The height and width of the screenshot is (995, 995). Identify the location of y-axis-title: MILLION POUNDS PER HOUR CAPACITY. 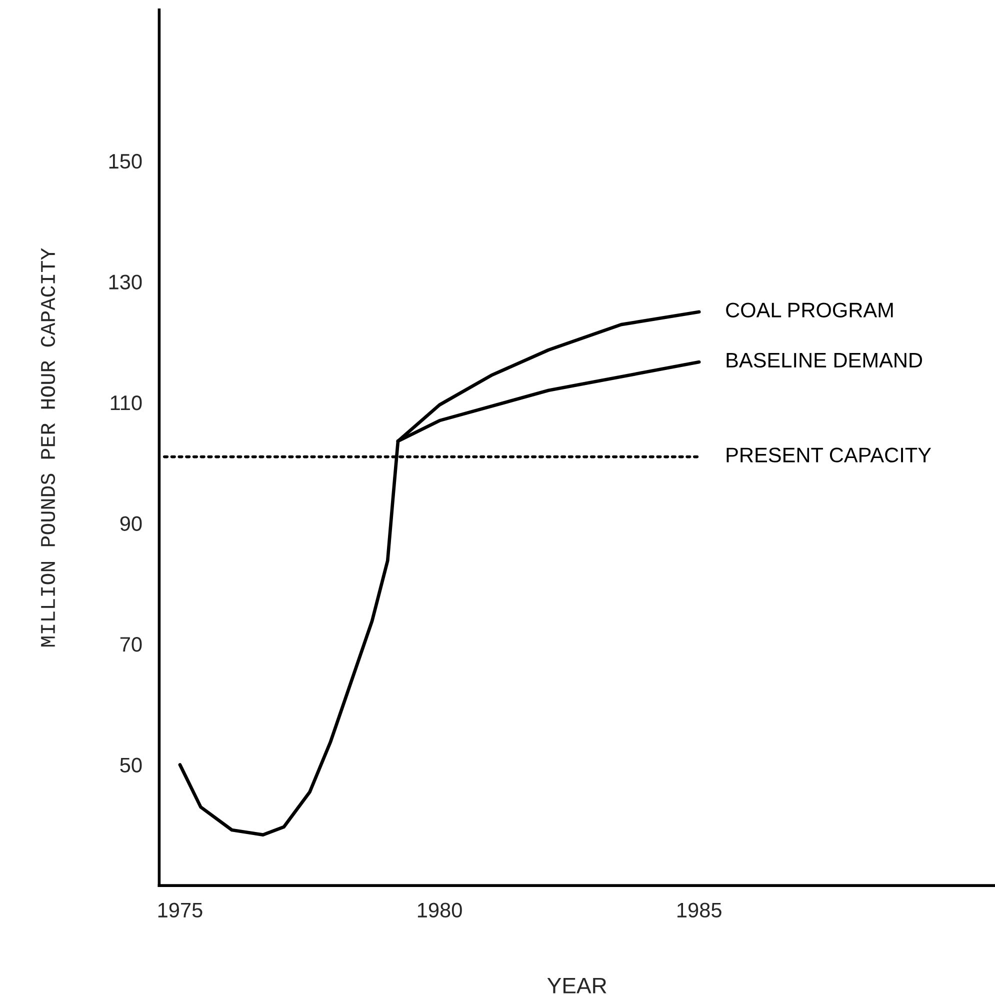
(48, 447).